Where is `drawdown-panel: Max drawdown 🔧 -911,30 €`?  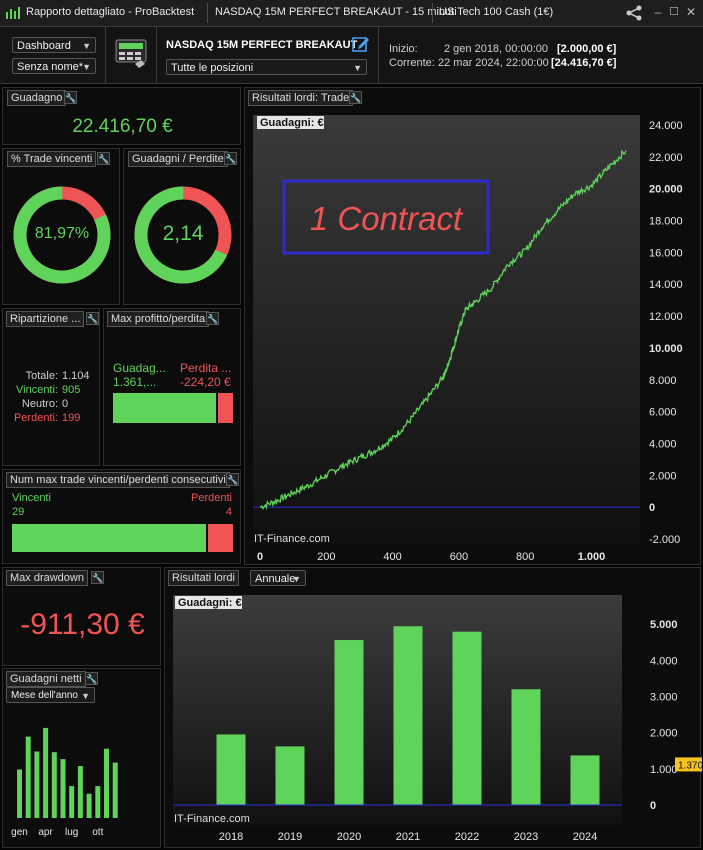
drawdown-panel: Max drawdown 🔧 -911,30 € is located at coordinates (81, 616).